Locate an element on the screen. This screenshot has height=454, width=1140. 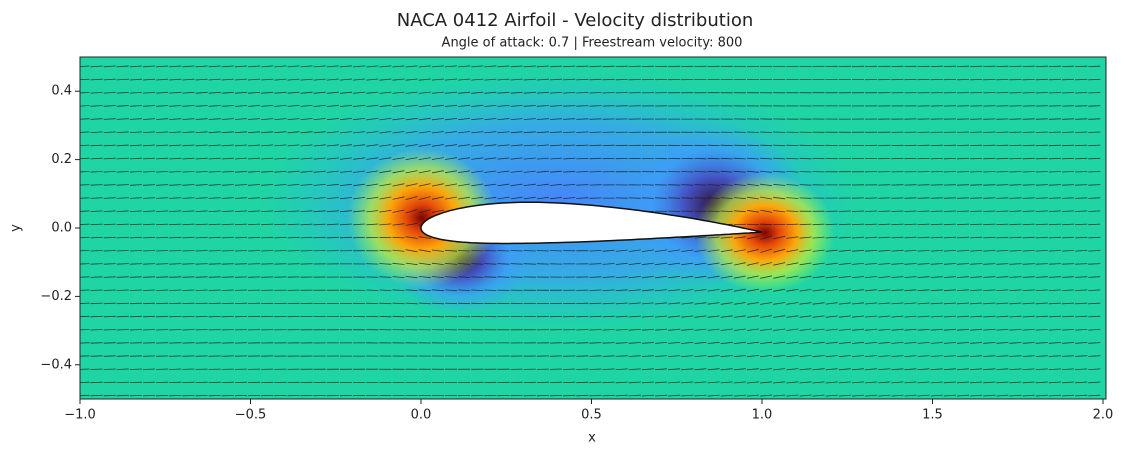
field-high is located at coordinates (422, 218).